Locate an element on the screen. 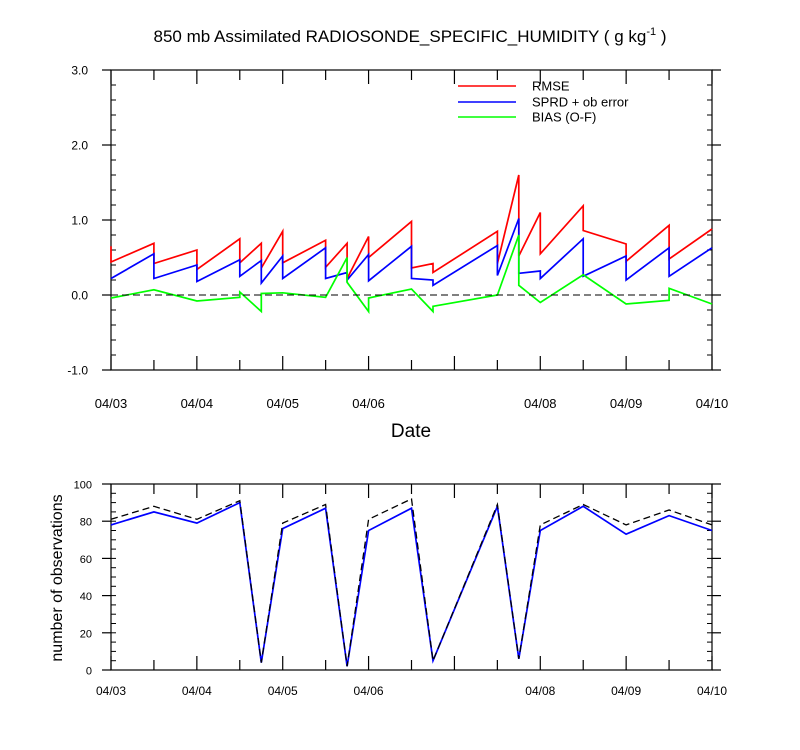  bottom-y-axis-label: number of observations is located at coordinates (57, 577).